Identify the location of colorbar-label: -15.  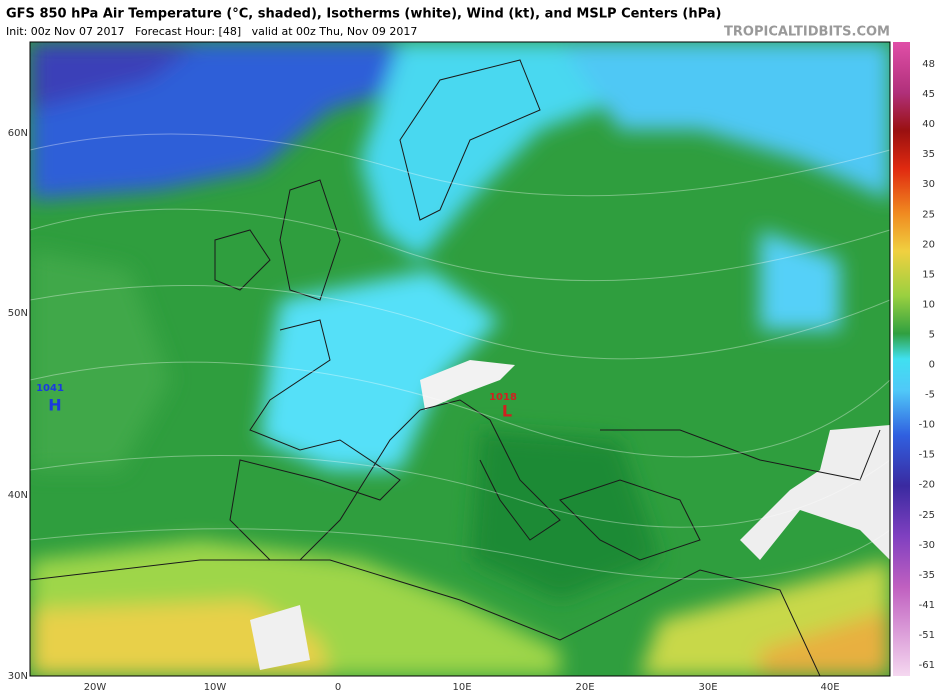
(927, 455).